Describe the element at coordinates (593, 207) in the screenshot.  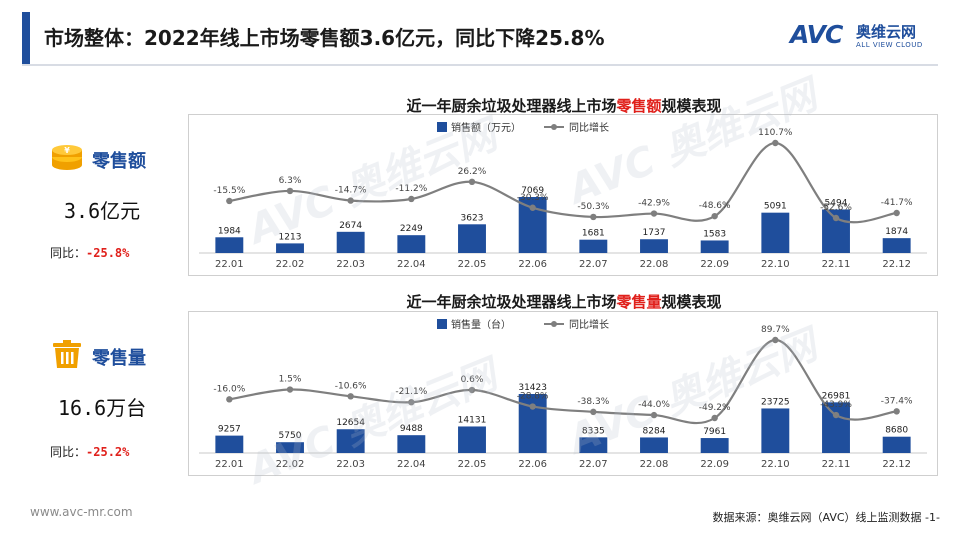
I see `yoy-data-label: -50.3%` at that location.